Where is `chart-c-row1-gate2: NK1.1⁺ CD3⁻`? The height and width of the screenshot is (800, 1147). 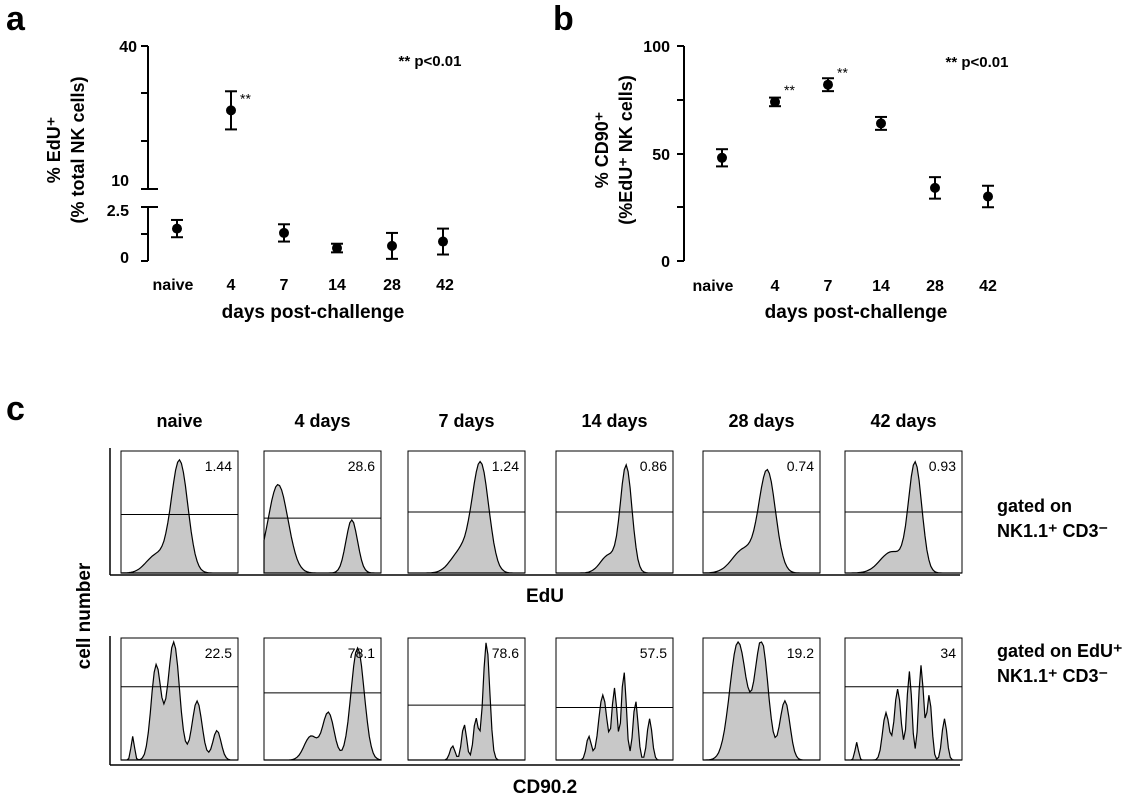
chart-c-row1-gate2: NK1.1⁺ CD3⁻ is located at coordinates (1052, 676).